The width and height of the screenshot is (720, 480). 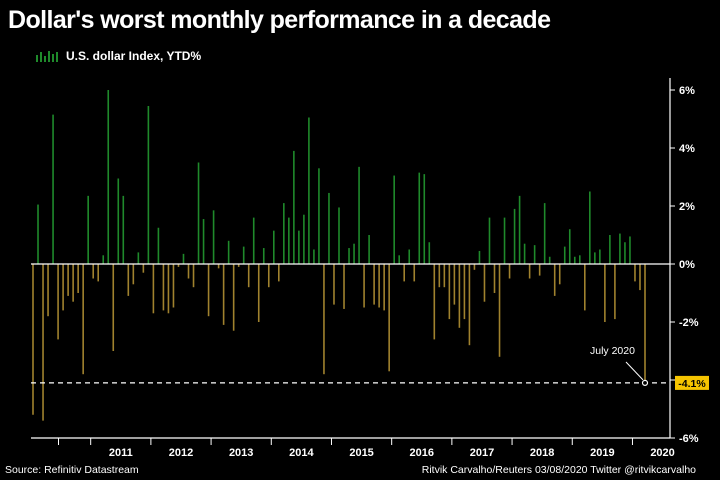 What do you see at coordinates (662, 453) in the screenshot?
I see `x-tick-label-2020: 2020` at bounding box center [662, 453].